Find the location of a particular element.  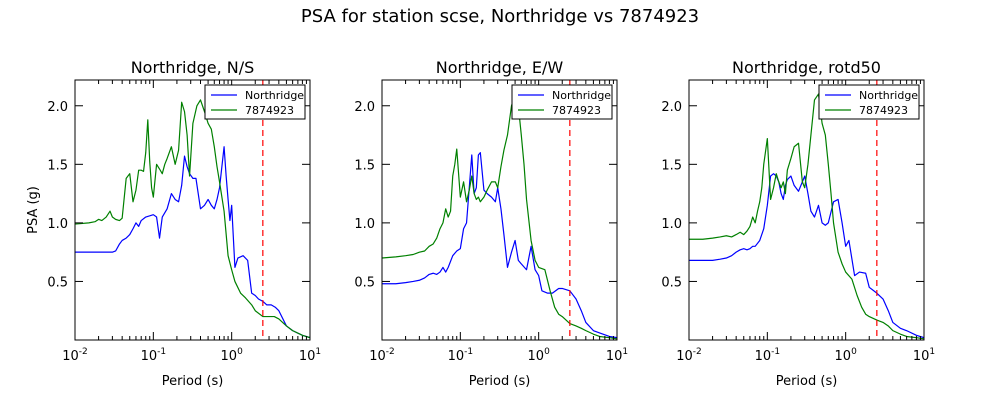

panel-title: Northridge, N/S is located at coordinates (193, 67).